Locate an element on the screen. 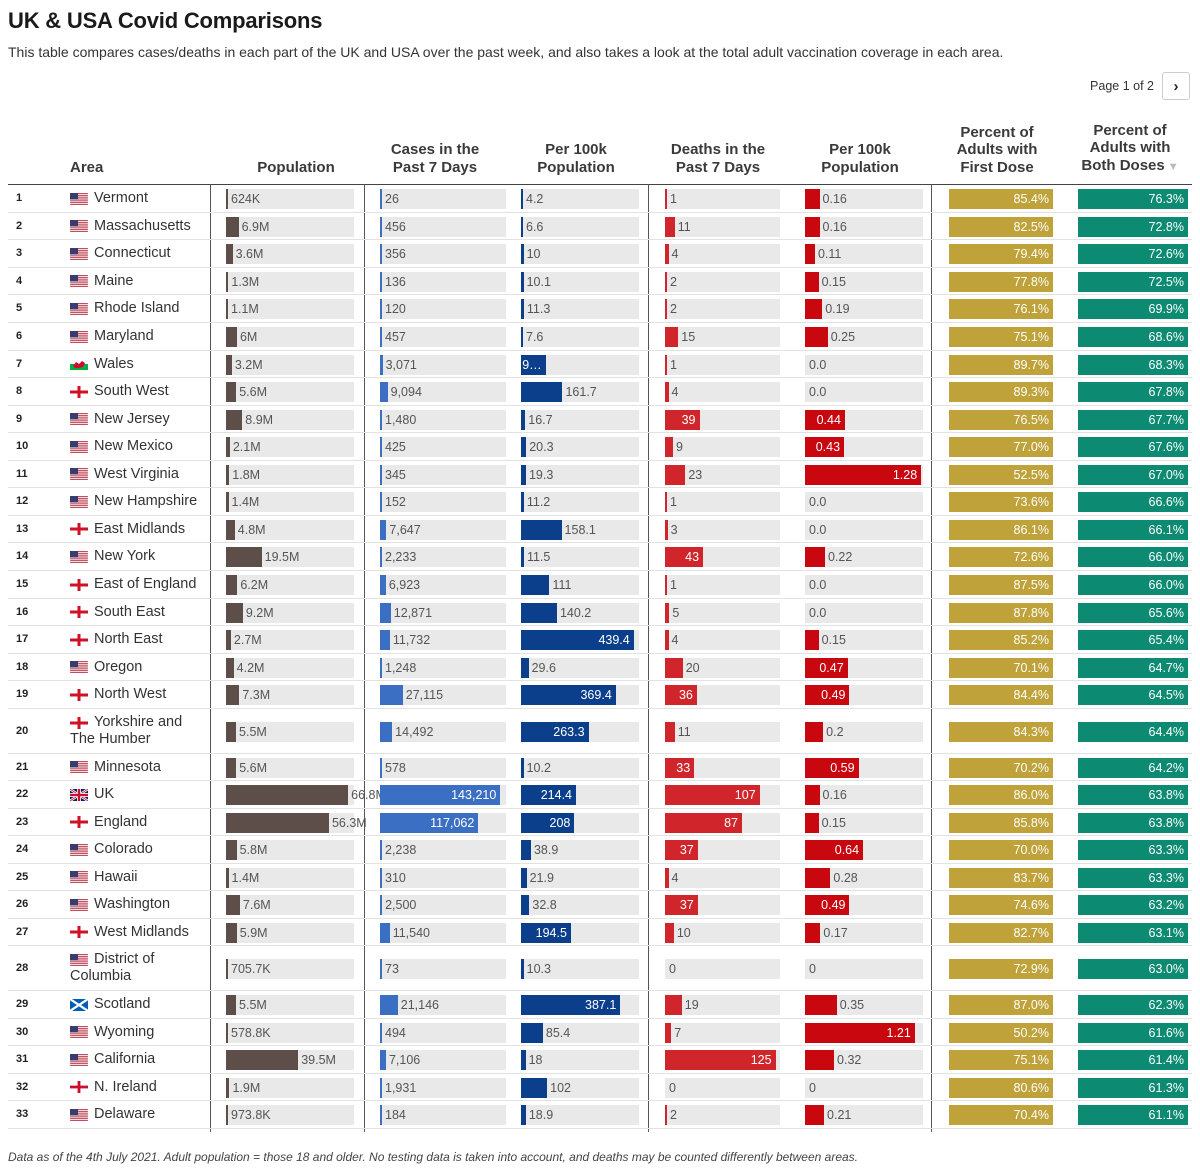  header-population: Population is located at coordinates (296, 167).